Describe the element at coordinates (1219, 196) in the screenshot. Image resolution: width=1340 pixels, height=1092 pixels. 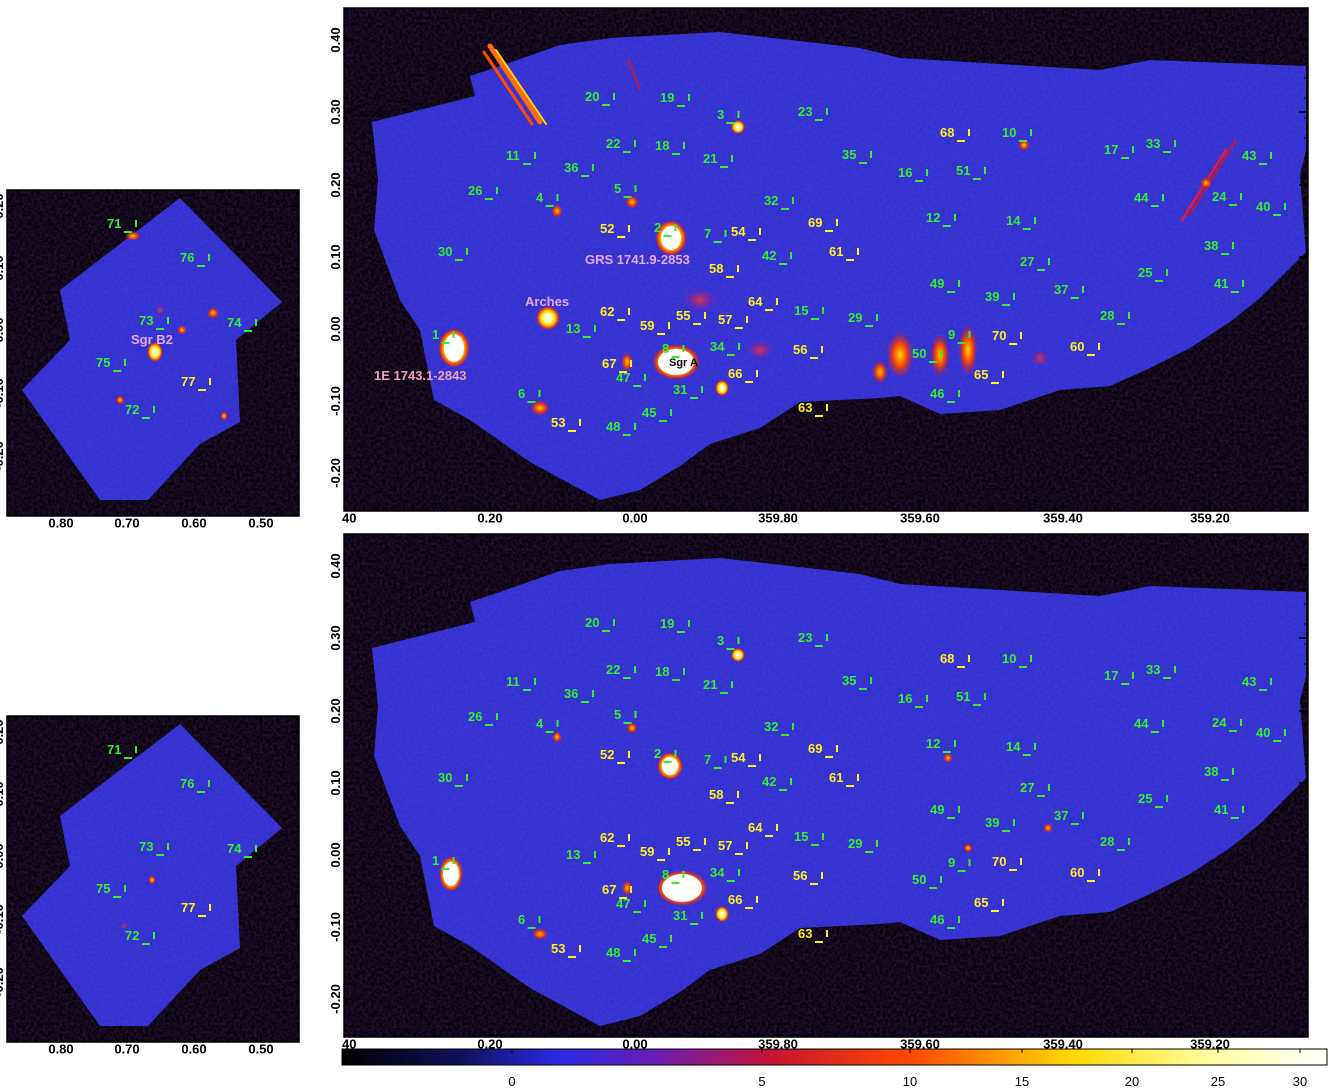
I see `source-label-24: 24` at that location.